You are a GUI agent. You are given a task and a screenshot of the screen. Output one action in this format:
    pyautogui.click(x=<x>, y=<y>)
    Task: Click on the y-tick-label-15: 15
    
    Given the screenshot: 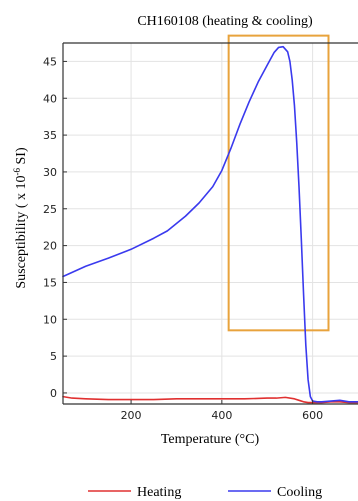 What is the action you would take?
    pyautogui.click(x=50, y=282)
    